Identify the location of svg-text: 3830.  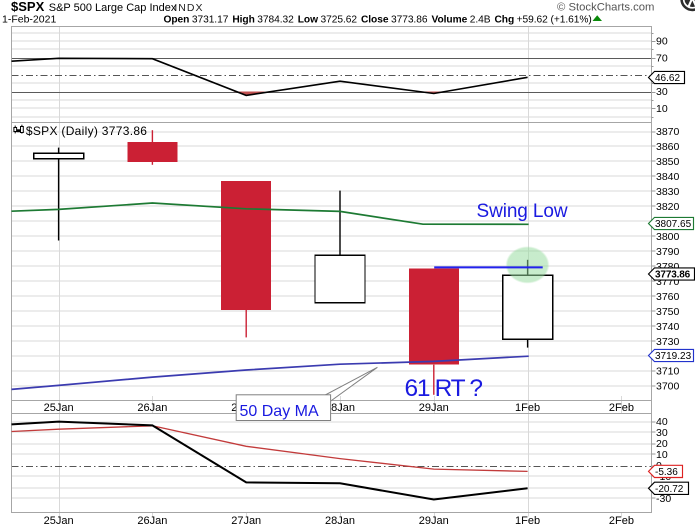
(668, 192).